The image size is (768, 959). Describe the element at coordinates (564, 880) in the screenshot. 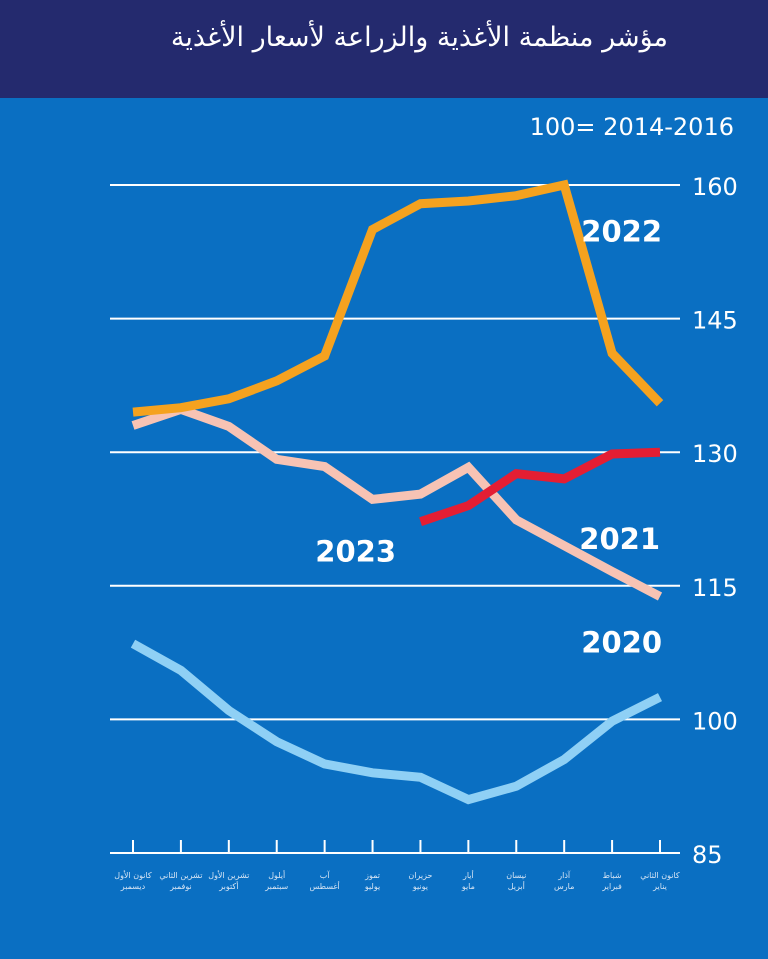

I see `x-tick-label: آذار مارس` at that location.